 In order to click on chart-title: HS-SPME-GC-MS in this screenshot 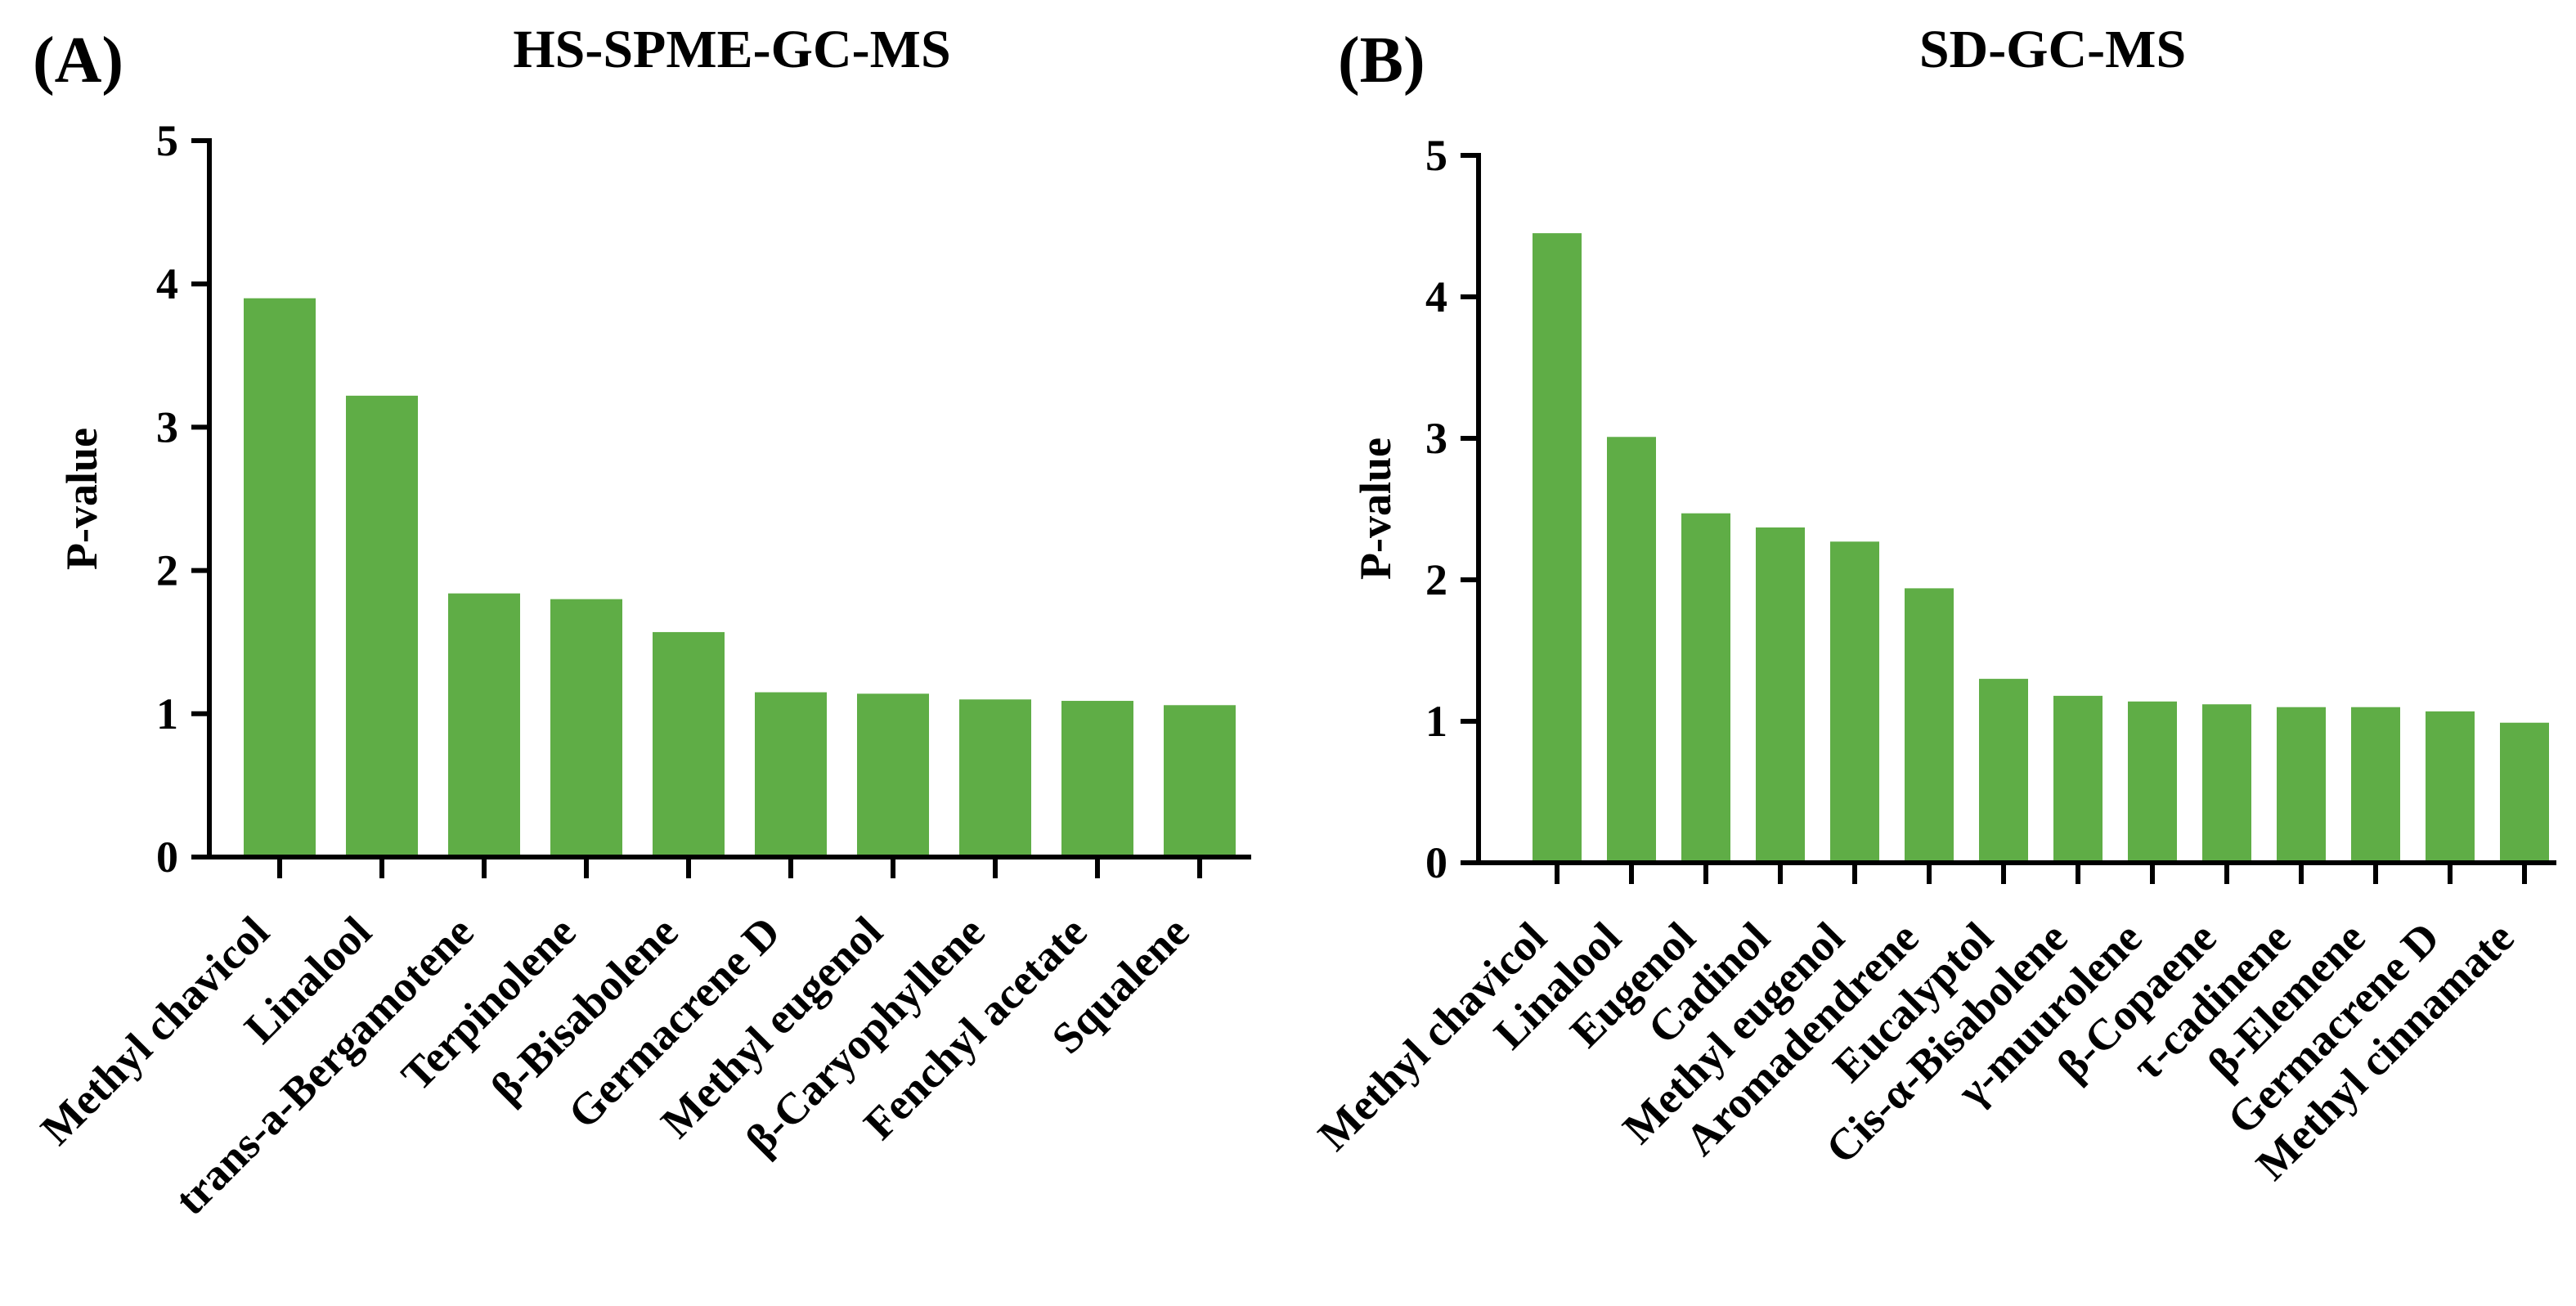, I will do `click(731, 49)`.